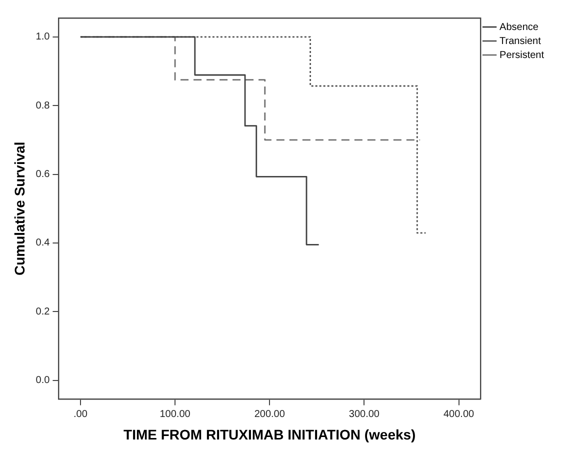  I want to click on x-tick-label: .00, so click(81, 414).